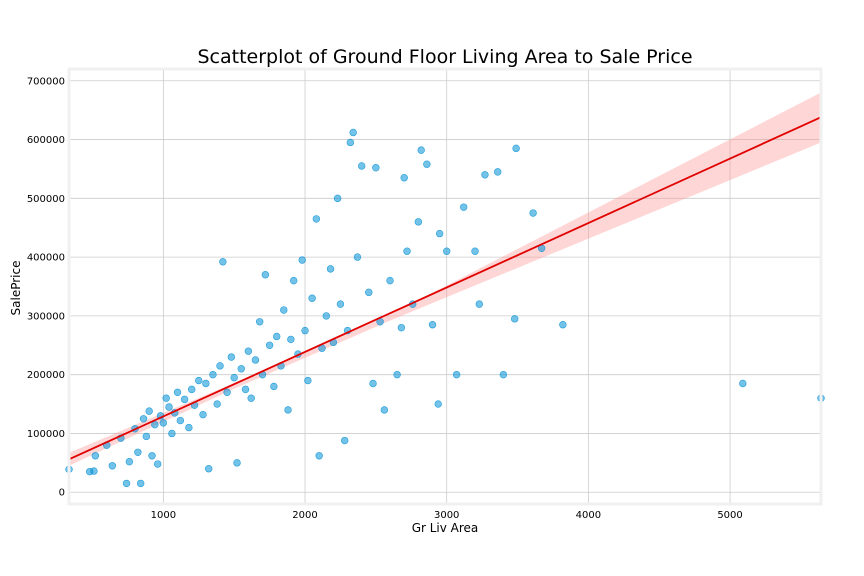 This screenshot has width=864, height=576. I want to click on y-tick-label: 700000, so click(46, 81).